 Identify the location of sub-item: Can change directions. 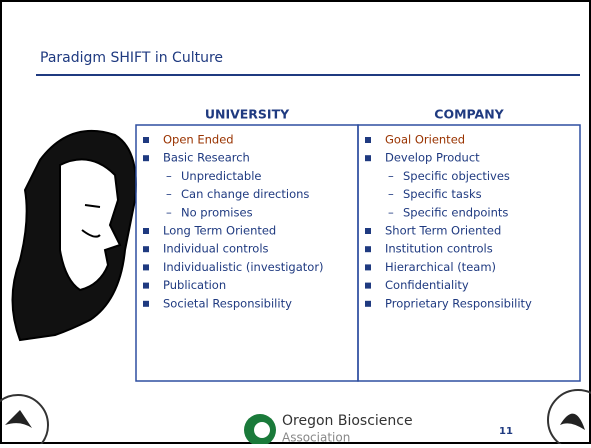
(245, 194).